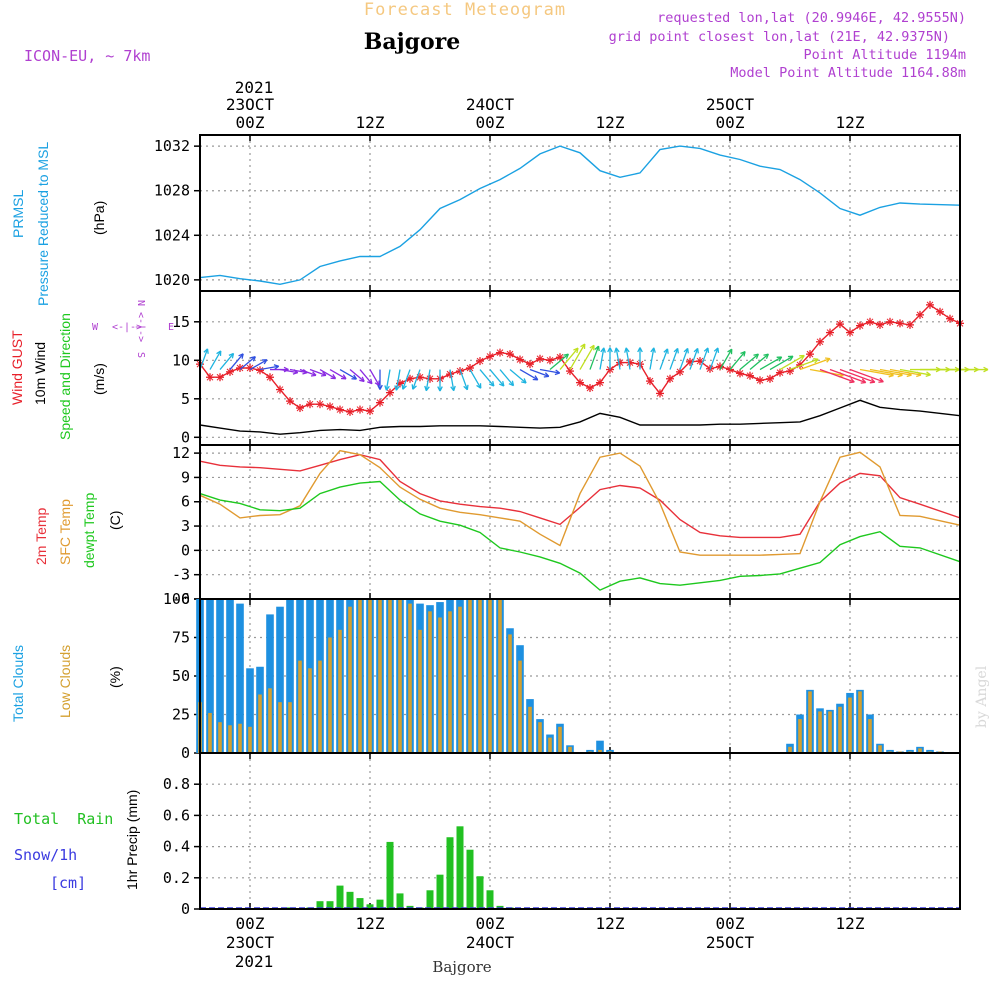  I want to click on y-tick-label: 1032, so click(172, 146).